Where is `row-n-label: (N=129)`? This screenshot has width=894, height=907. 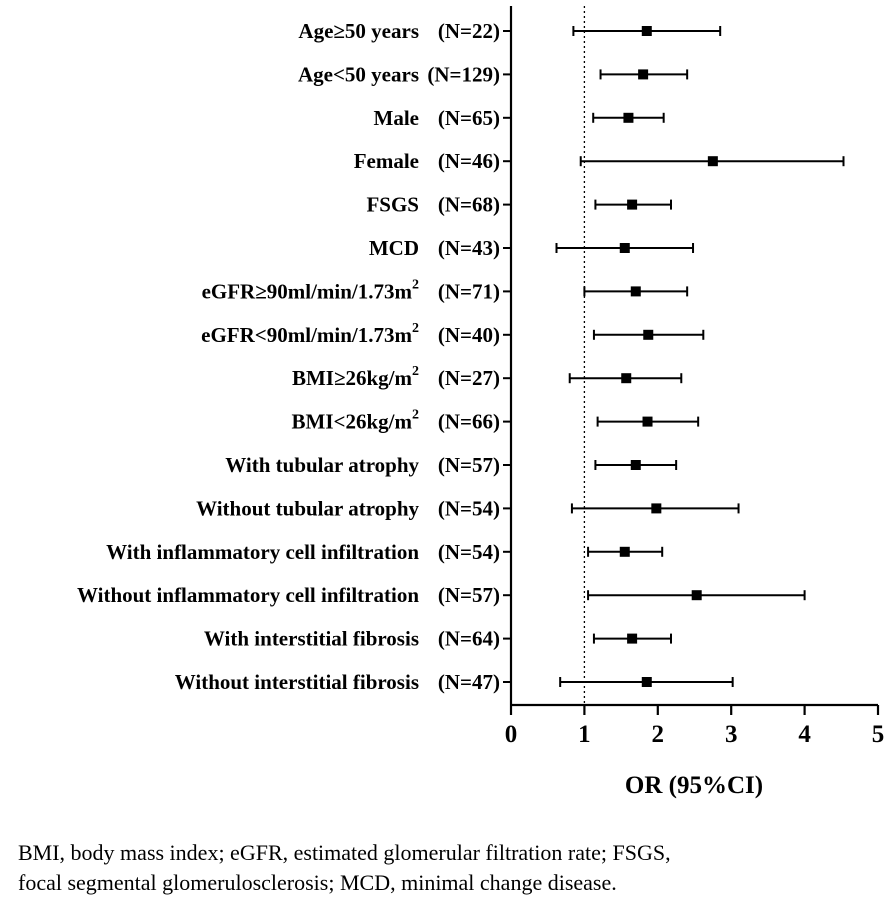
row-n-label: (N=129) is located at coordinates (463, 74).